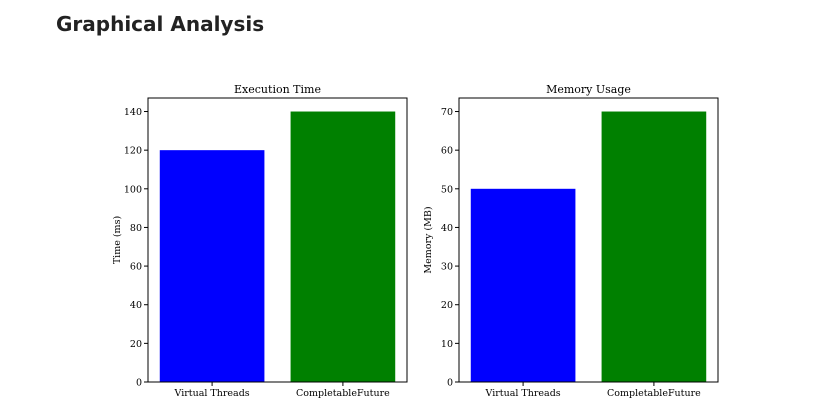 The height and width of the screenshot is (419, 833). I want to click on y-axis-label: Time (ms), so click(117, 240).